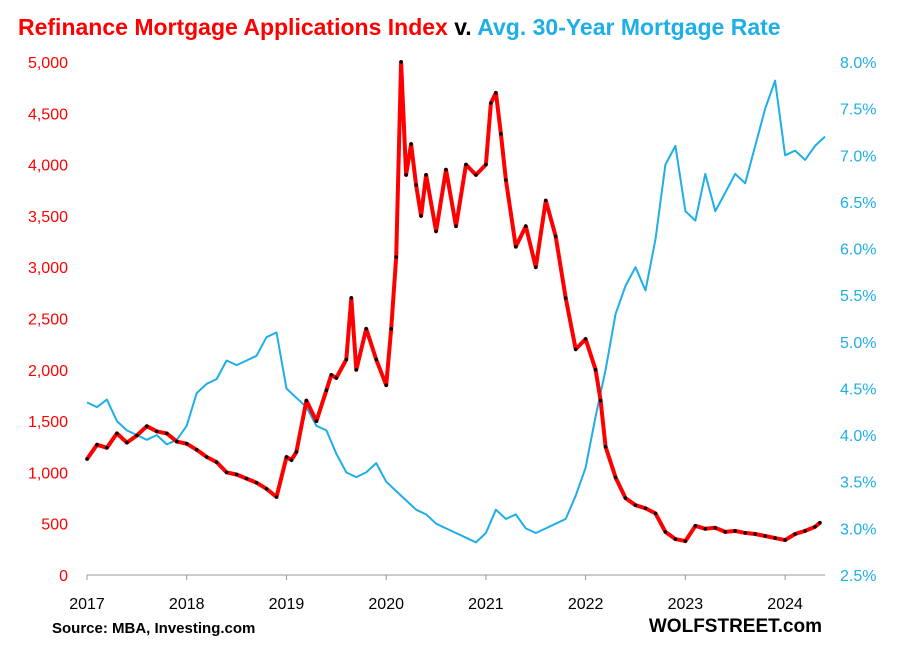  What do you see at coordinates (187, 604) in the screenshot?
I see `x-tick-label: 2018` at bounding box center [187, 604].